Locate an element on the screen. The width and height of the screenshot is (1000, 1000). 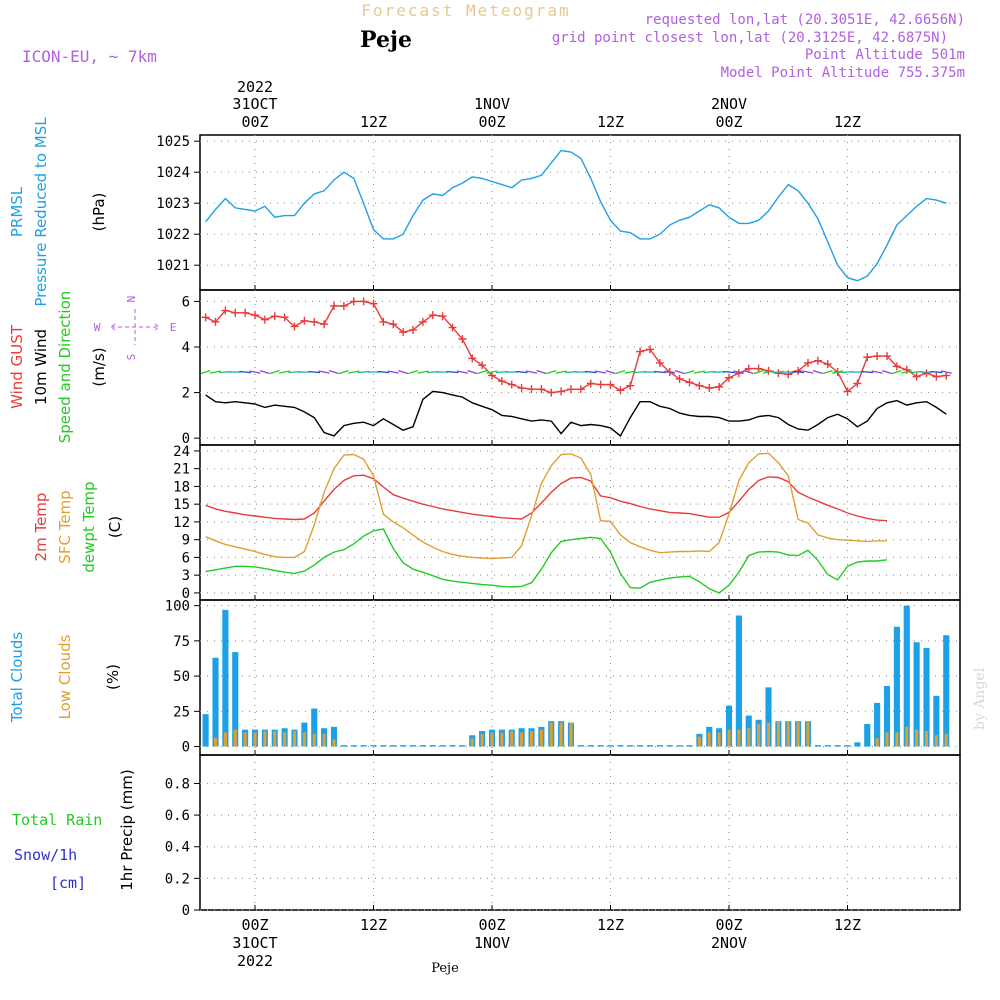
panel-frame is located at coordinates (580, 367).